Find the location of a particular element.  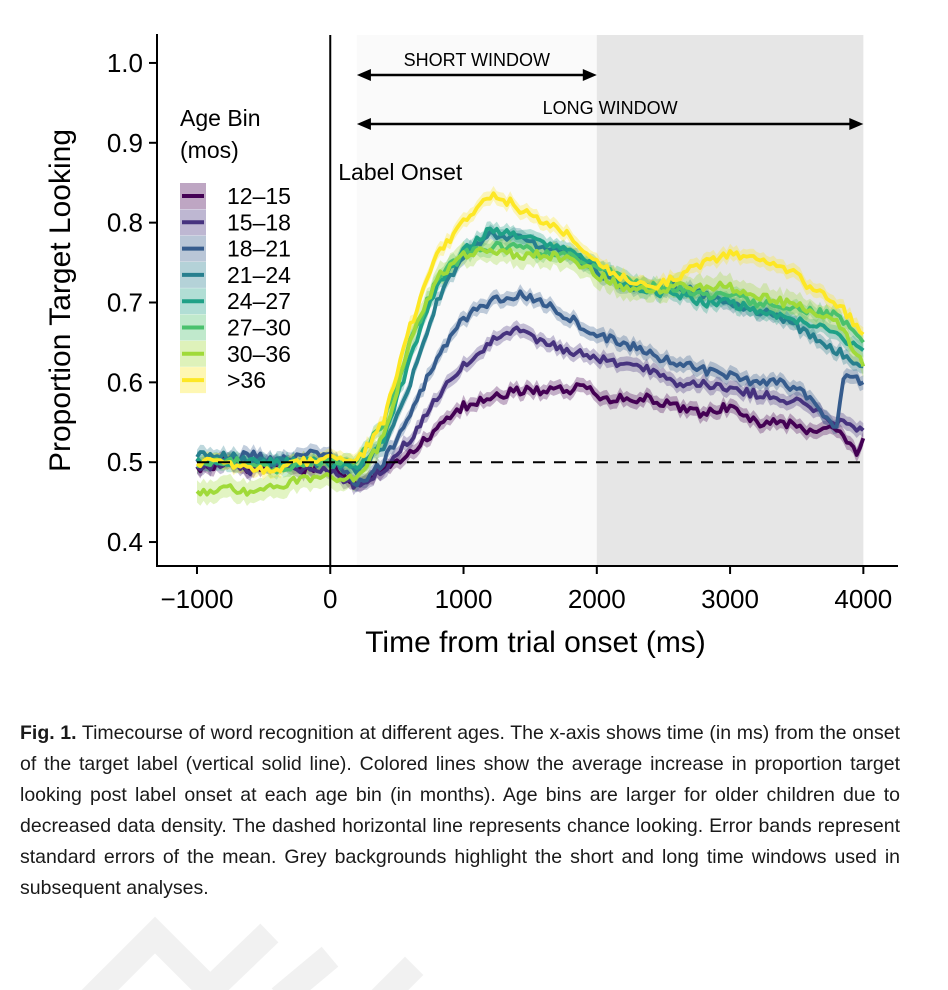

label-onset-annotation: Label Onset is located at coordinates (400, 172).